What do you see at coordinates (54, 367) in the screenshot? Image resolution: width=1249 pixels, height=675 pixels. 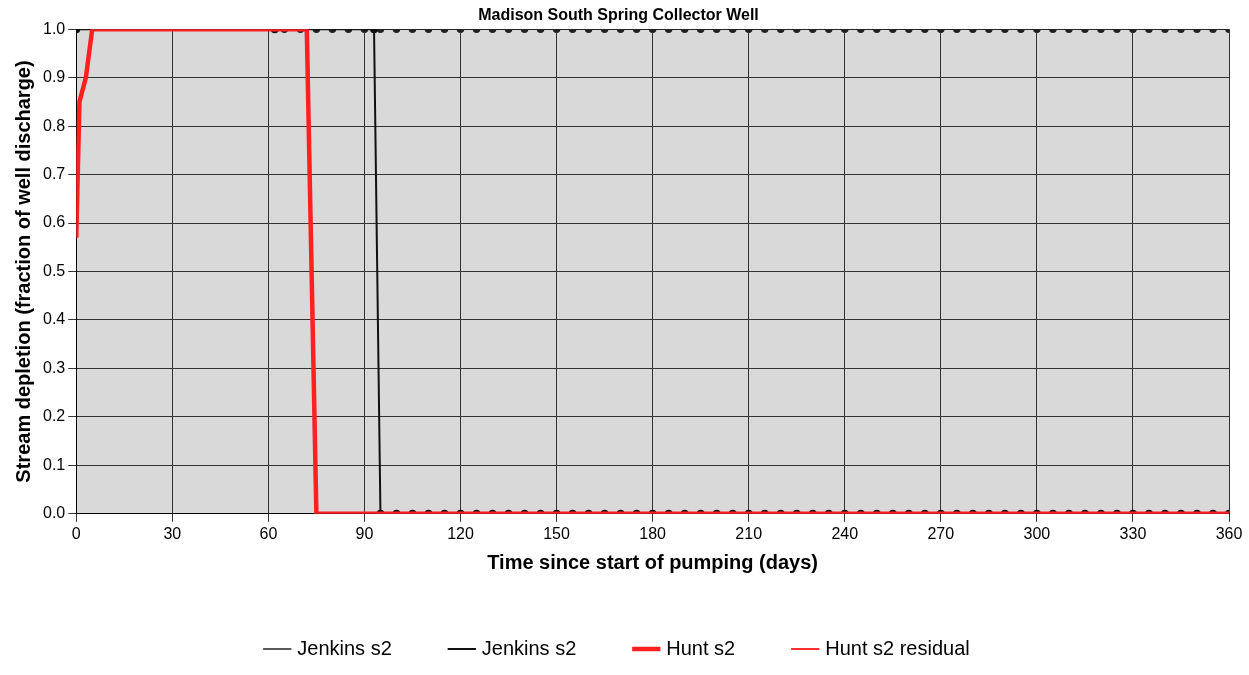 I see `y-tick-label: 0.3` at bounding box center [54, 367].